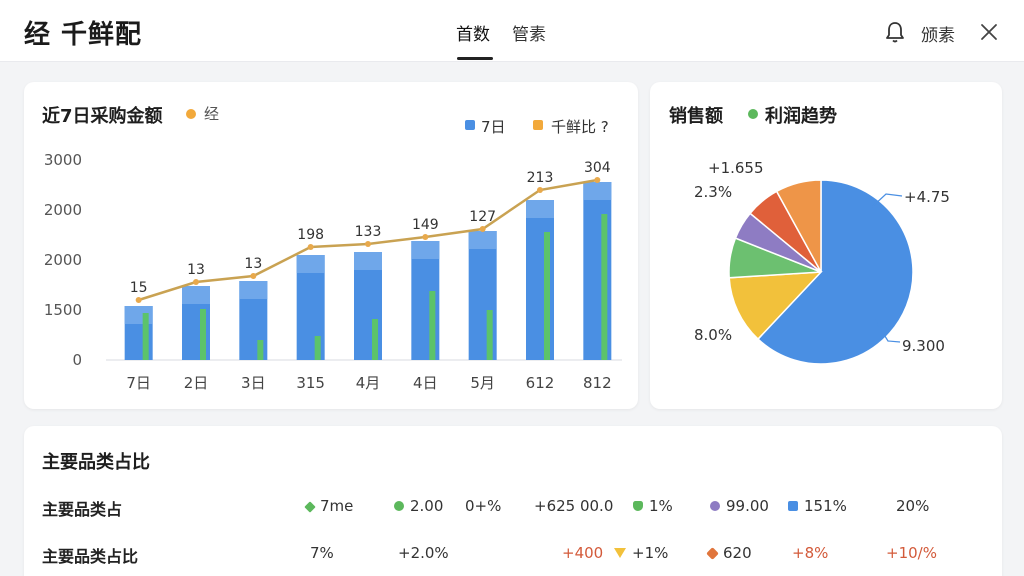  Describe the element at coordinates (661, 506) in the screenshot. I see `cell-value: 1%` at that location.